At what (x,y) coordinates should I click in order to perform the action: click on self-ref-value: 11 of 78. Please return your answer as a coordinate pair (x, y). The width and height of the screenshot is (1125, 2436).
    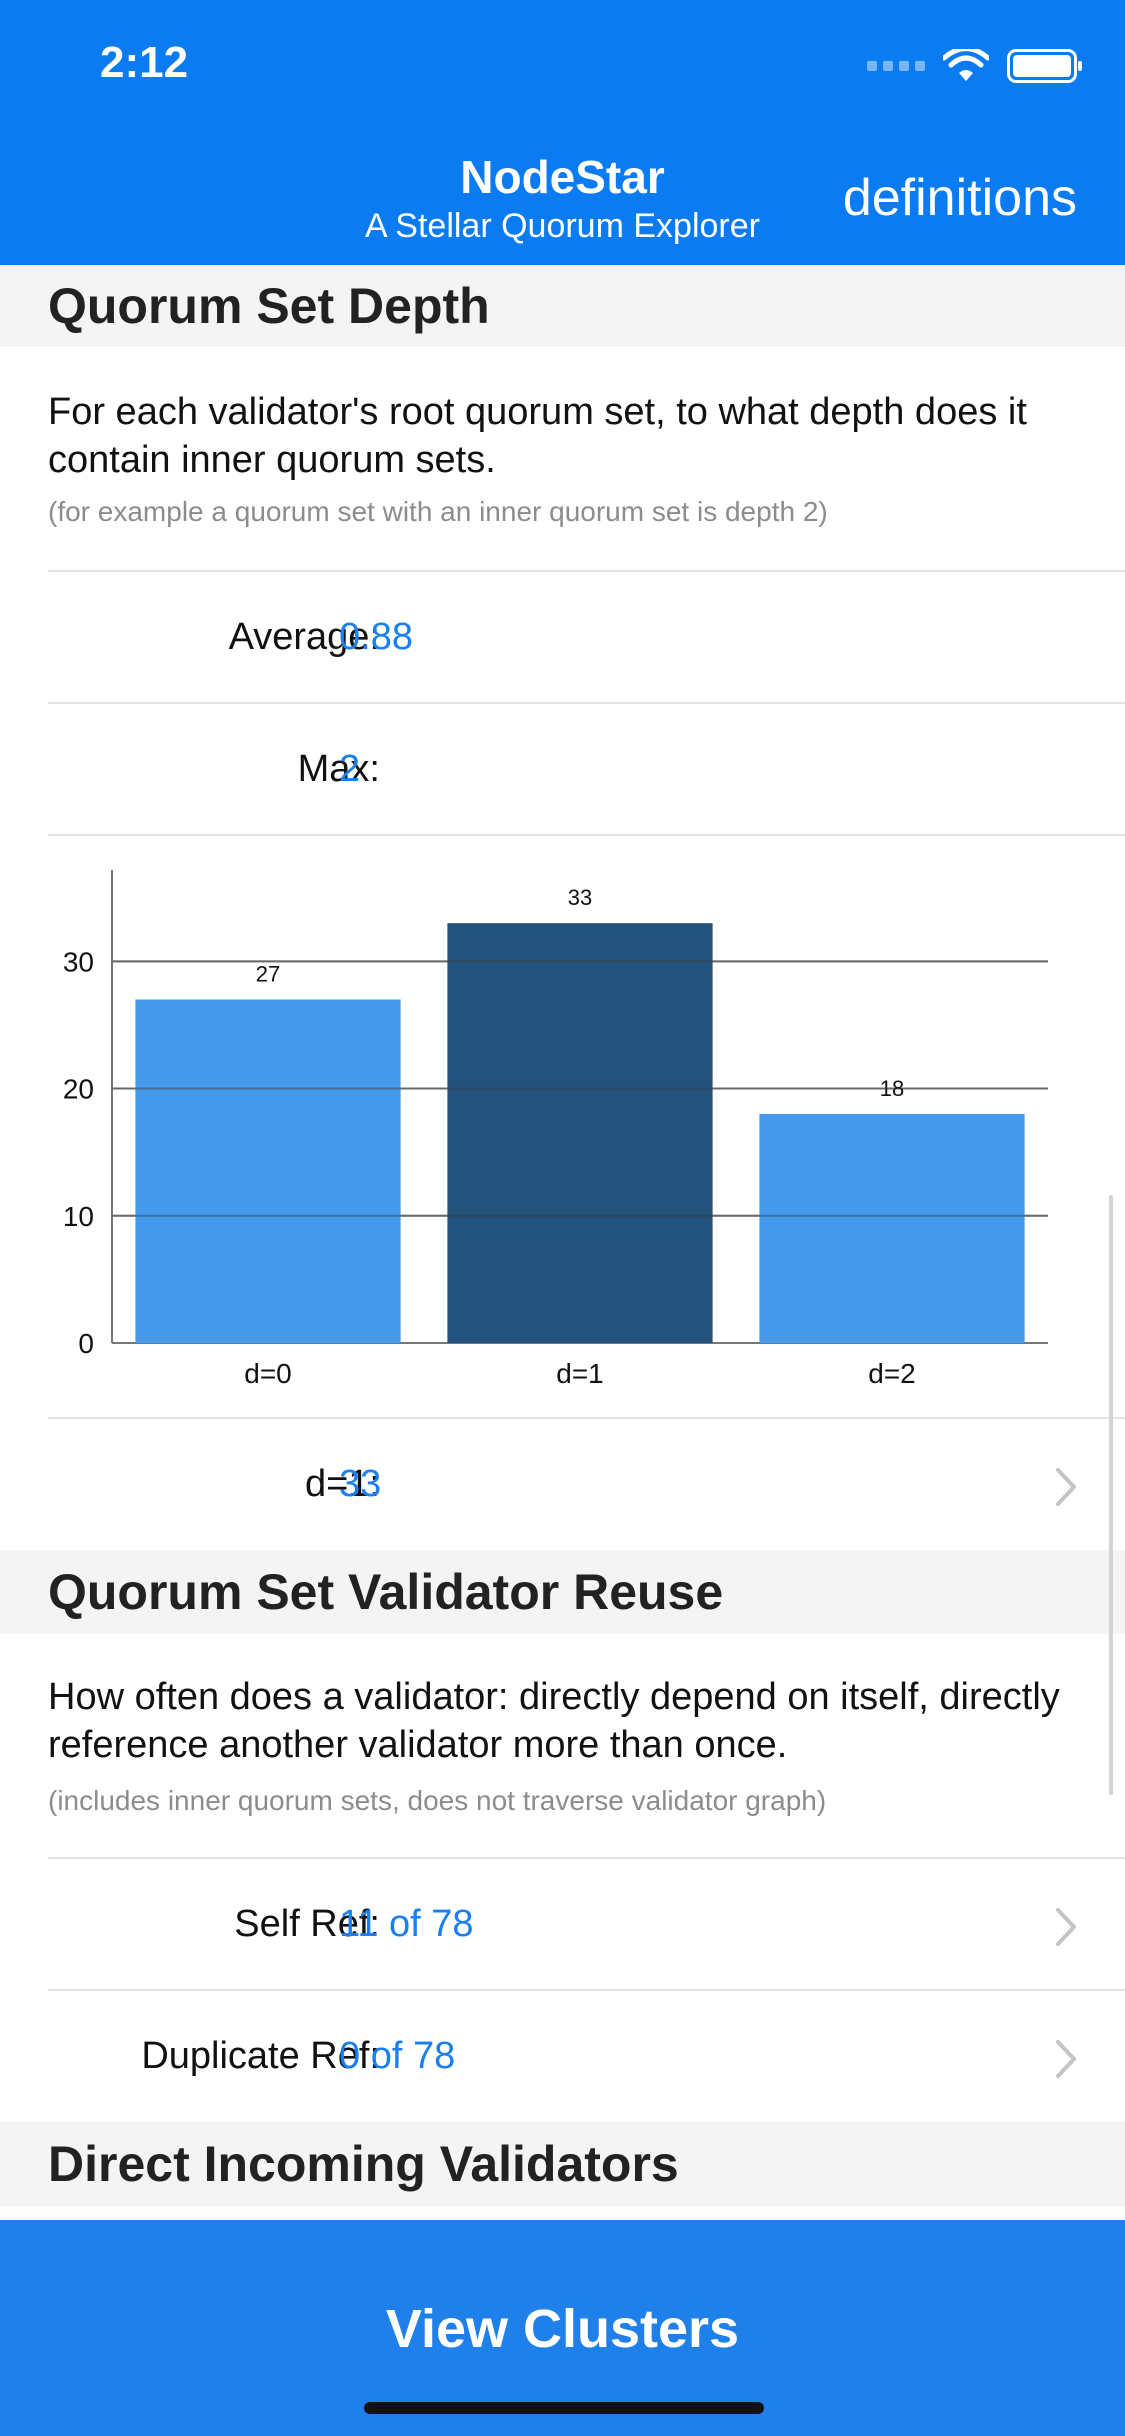
    Looking at the image, I should click on (406, 1924).